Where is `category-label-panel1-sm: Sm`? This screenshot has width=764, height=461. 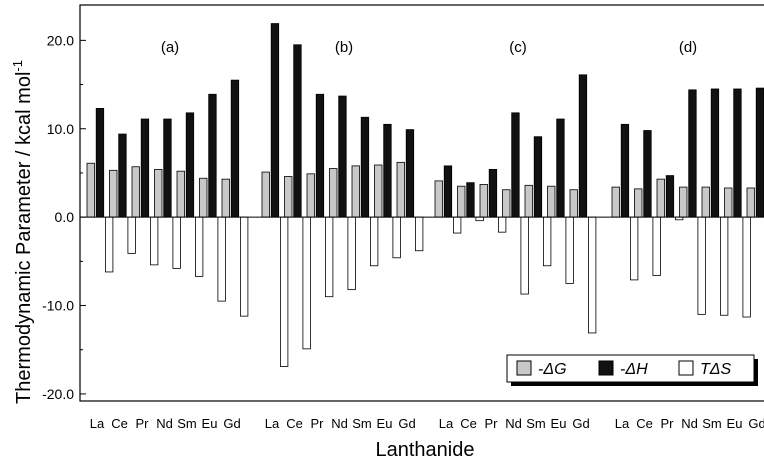 category-label-panel1-sm: Sm is located at coordinates (187, 423).